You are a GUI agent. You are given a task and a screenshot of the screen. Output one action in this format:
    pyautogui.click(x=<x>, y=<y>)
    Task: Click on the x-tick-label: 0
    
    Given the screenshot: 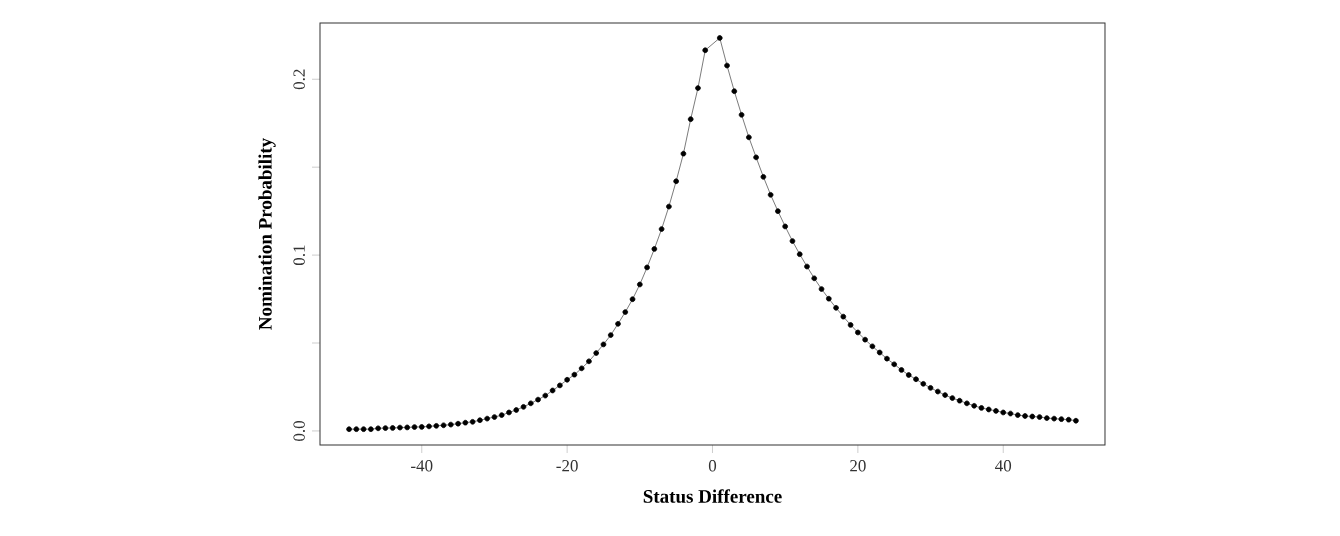 What is the action you would take?
    pyautogui.click(x=712, y=466)
    